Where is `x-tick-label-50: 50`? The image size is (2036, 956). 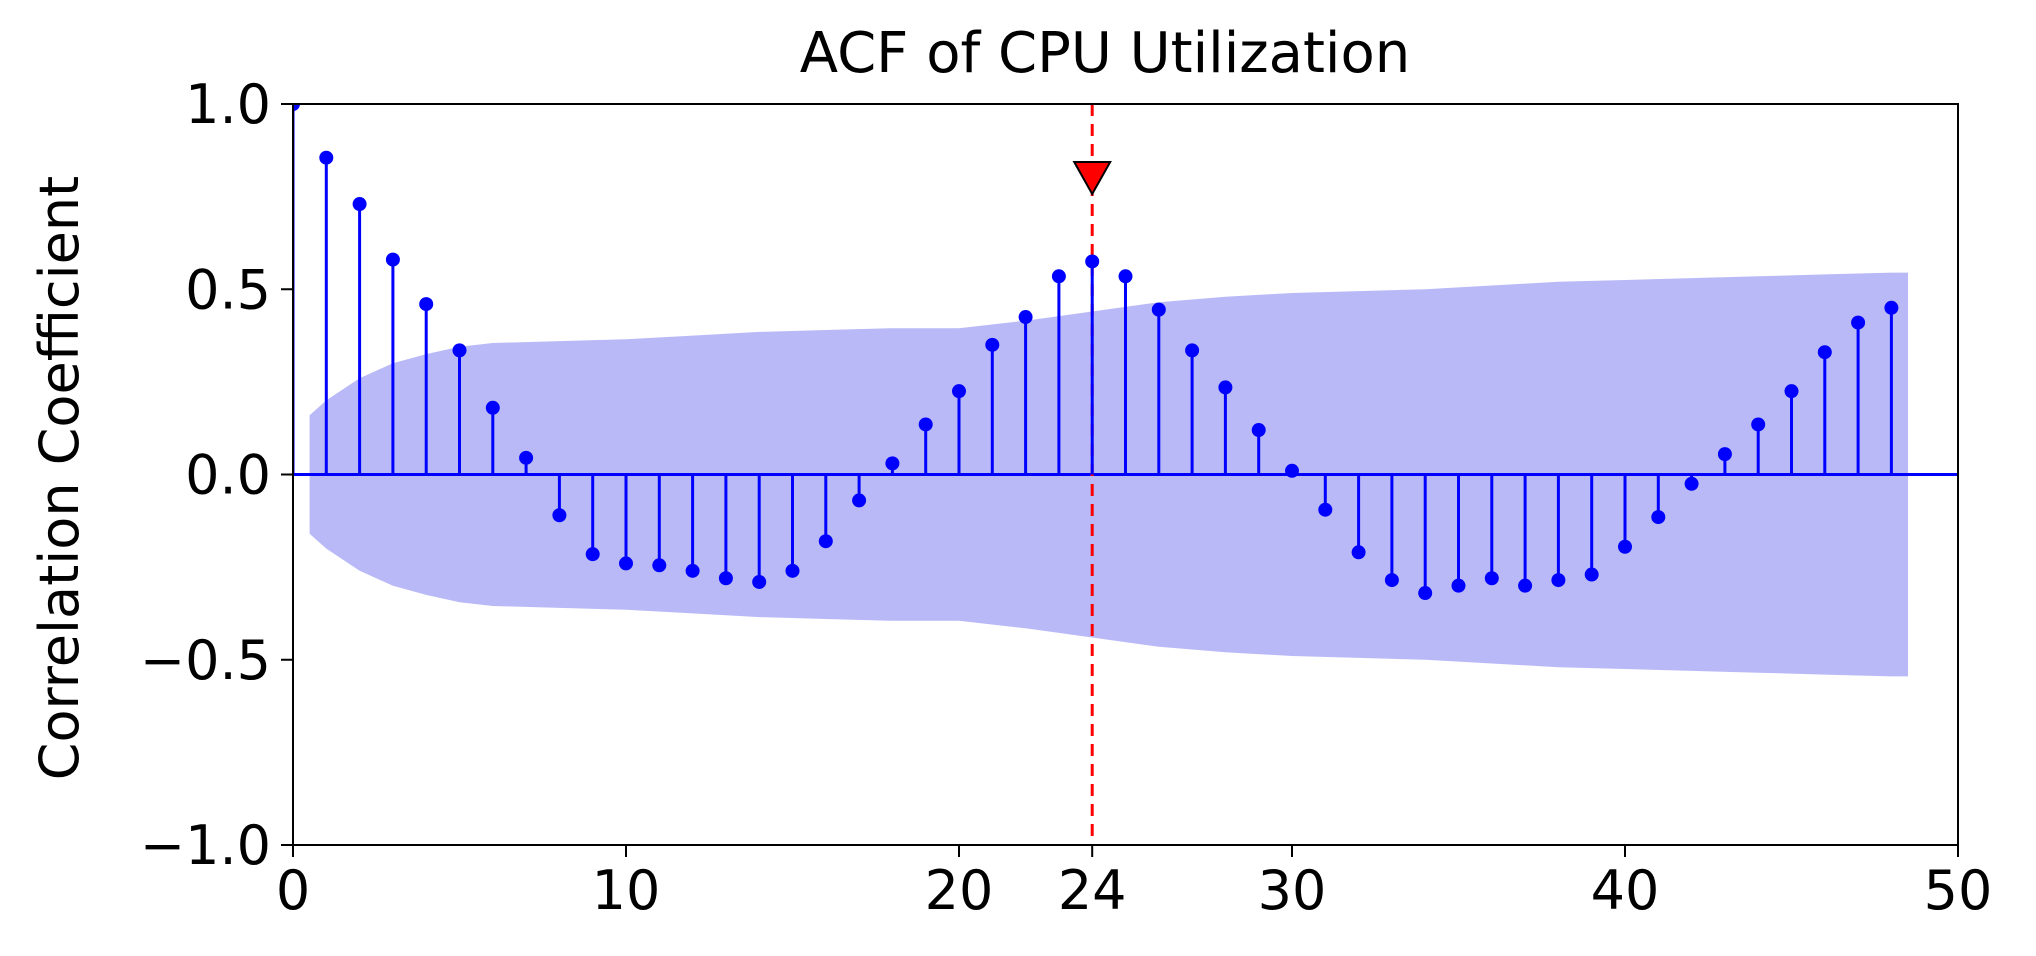
x-tick-label-50: 50 is located at coordinates (1958, 890).